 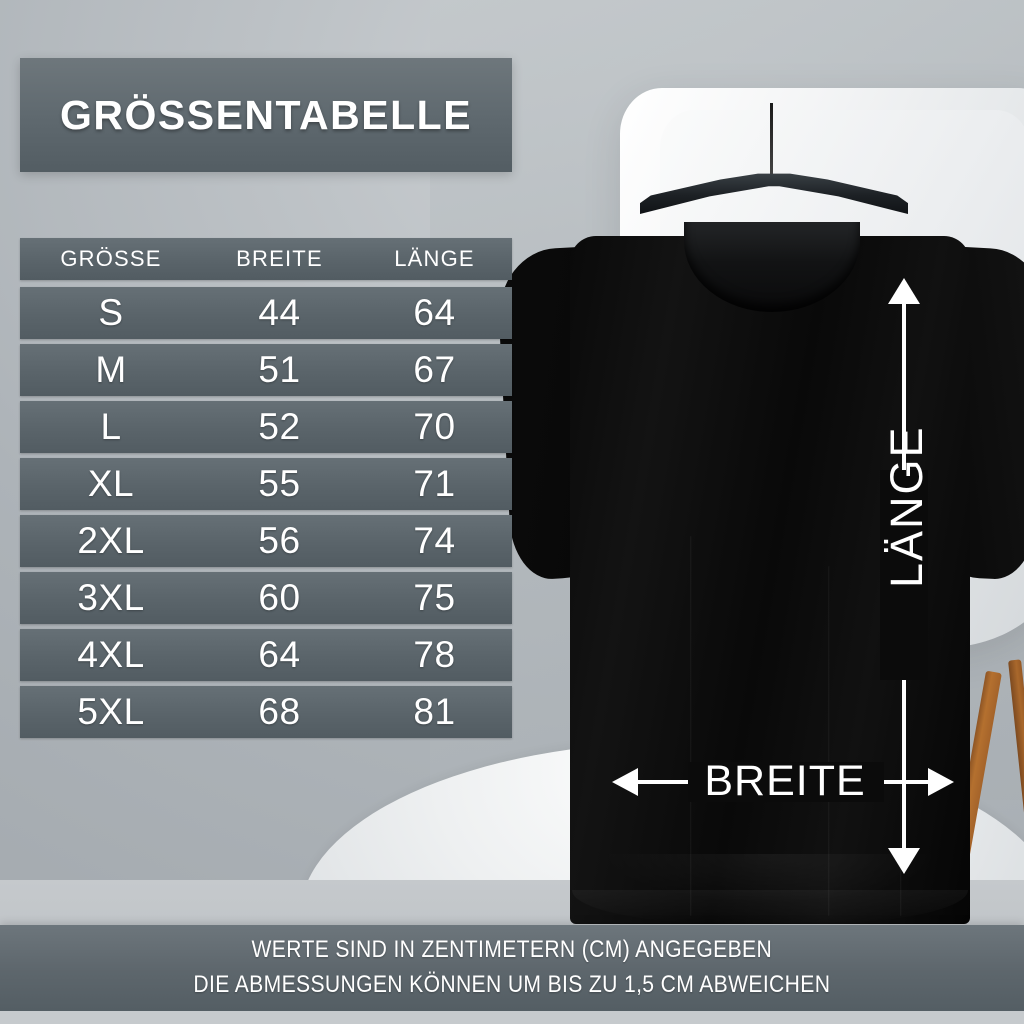 What do you see at coordinates (906, 506) in the screenshot?
I see `length-label: LÄNGE` at bounding box center [906, 506].